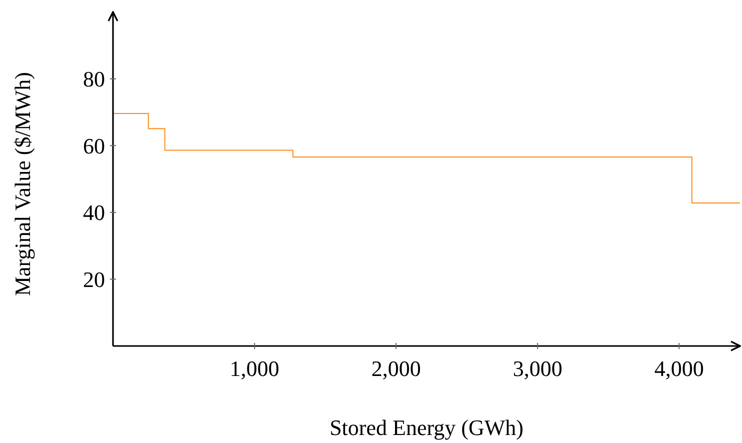  I want to click on x-tick-label: 3,000, so click(537, 368).